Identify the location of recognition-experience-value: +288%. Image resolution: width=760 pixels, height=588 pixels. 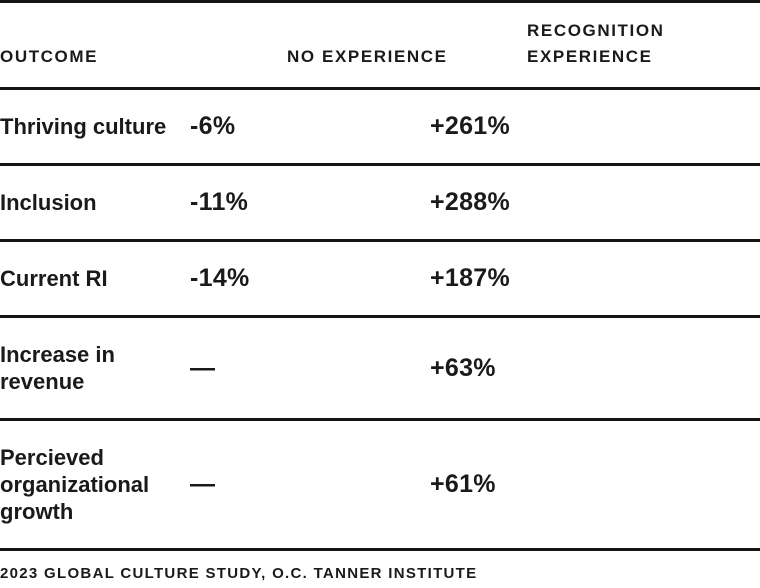
(470, 202).